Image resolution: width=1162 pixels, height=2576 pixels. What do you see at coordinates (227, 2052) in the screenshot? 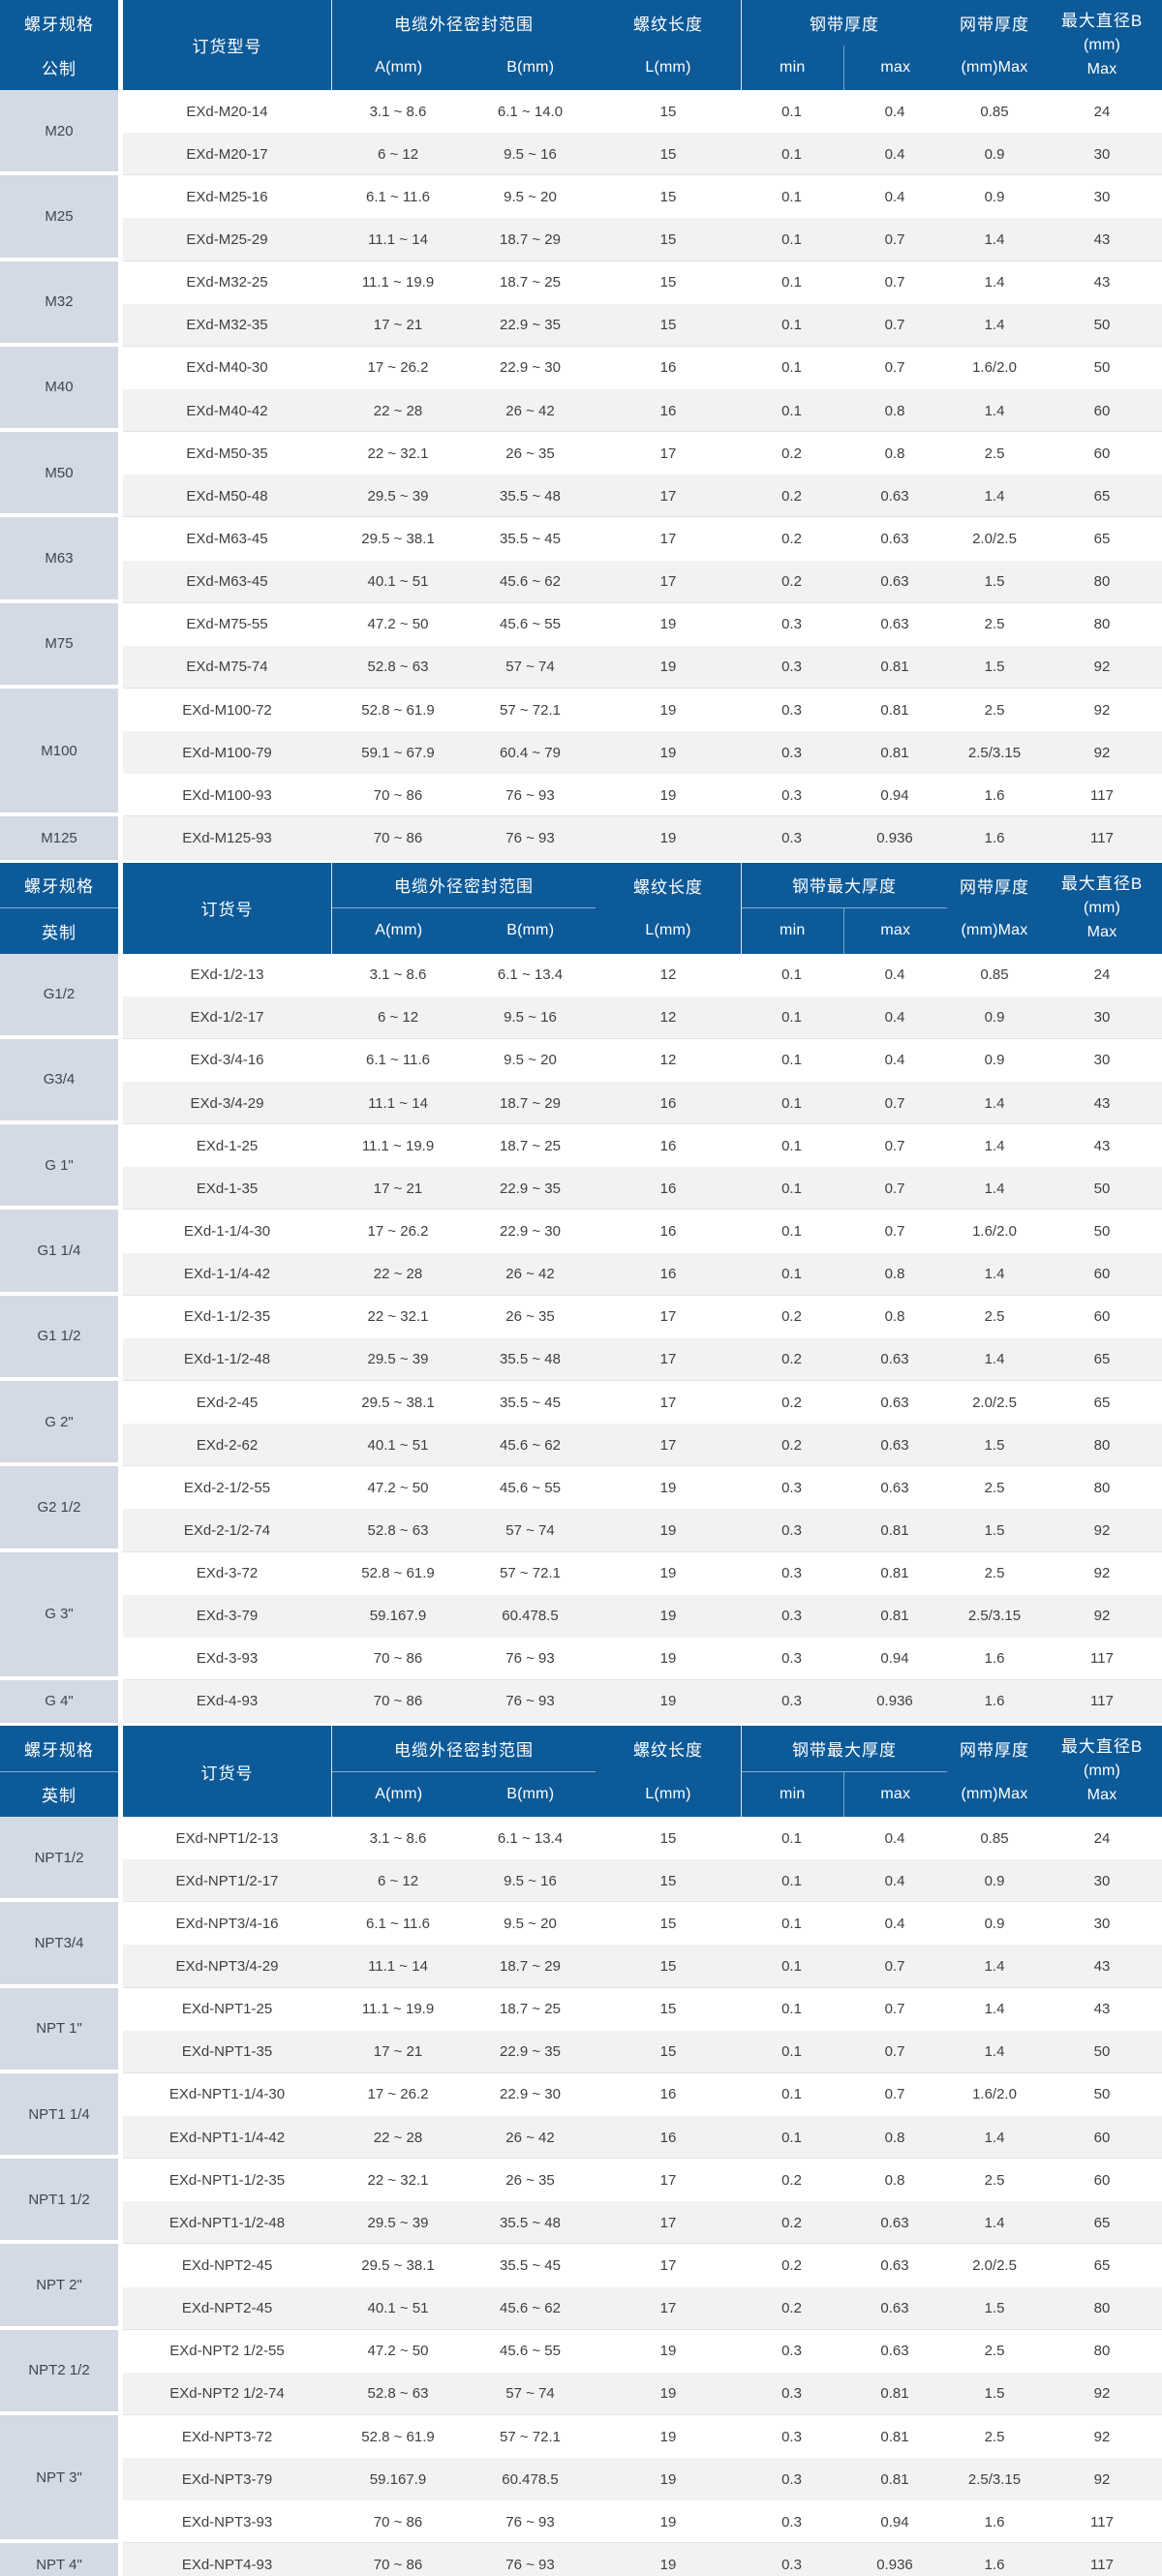
I see `cell-order-code: EXd-NPT1-35` at bounding box center [227, 2052].